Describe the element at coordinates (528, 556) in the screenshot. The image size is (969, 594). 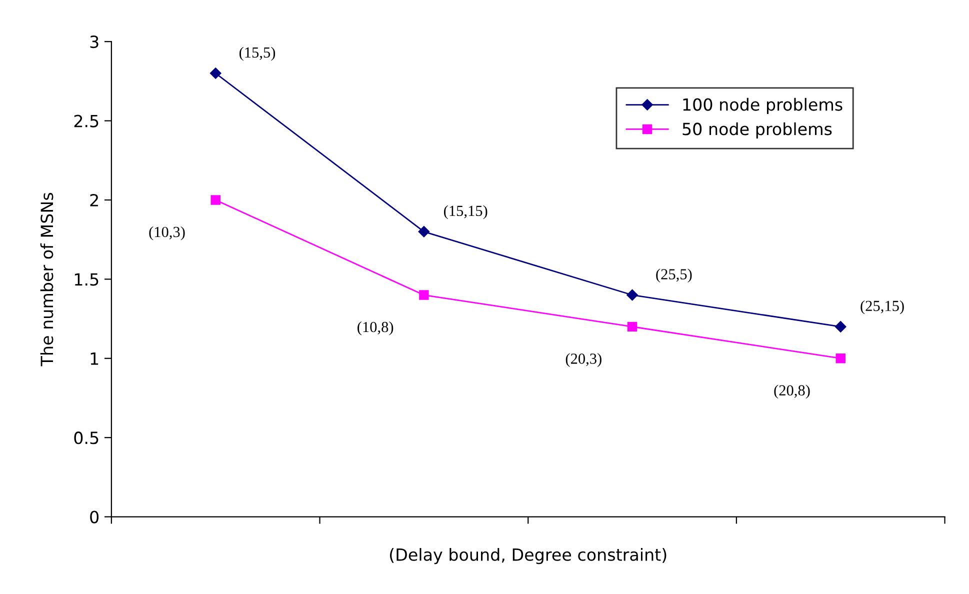
I see `x-axis-title: (Delay bound, Degree constraint)` at that location.